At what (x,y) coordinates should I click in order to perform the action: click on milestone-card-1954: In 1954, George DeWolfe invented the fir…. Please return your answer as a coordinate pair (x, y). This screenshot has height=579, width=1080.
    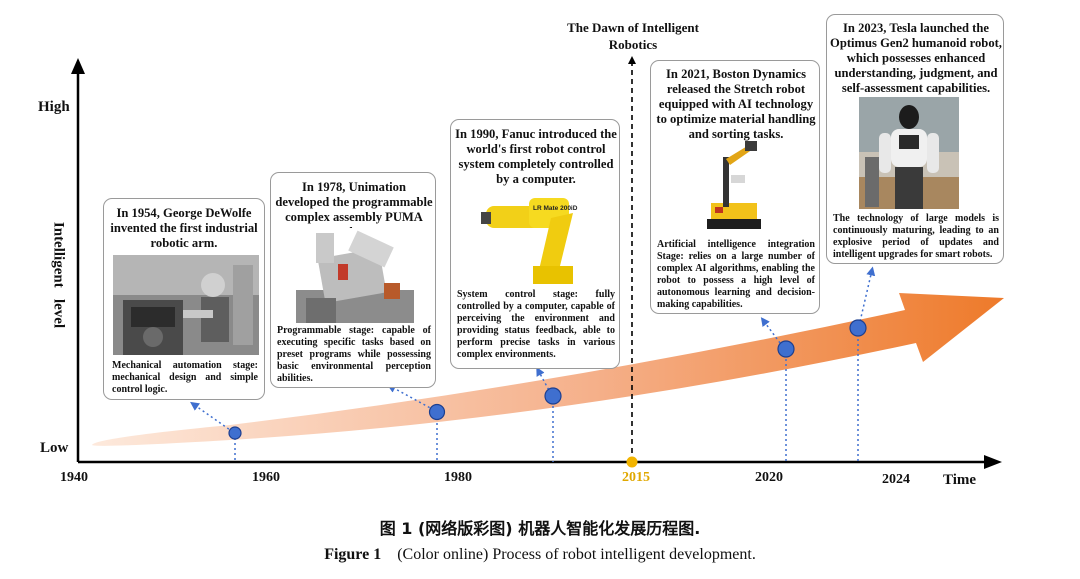
    Looking at the image, I should click on (184, 299).